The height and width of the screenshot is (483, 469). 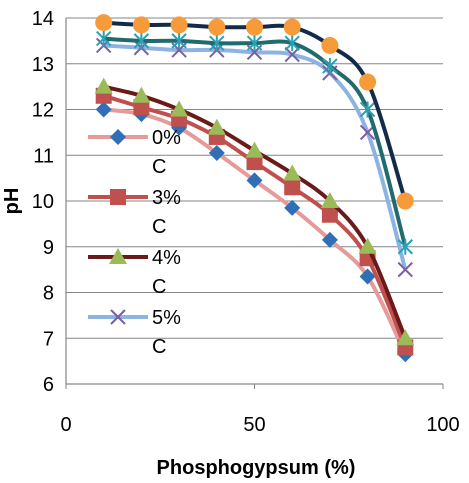 I want to click on y-tick-label: 8, so click(x=48, y=294).